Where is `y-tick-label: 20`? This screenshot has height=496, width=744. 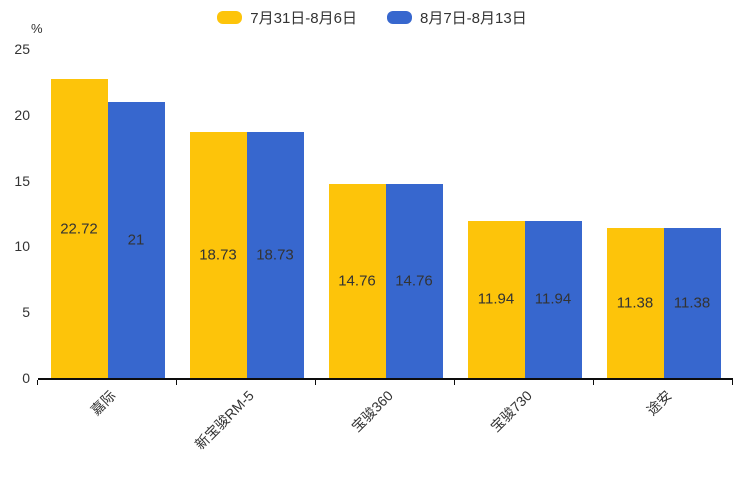 y-tick-label: 20 is located at coordinates (22, 114).